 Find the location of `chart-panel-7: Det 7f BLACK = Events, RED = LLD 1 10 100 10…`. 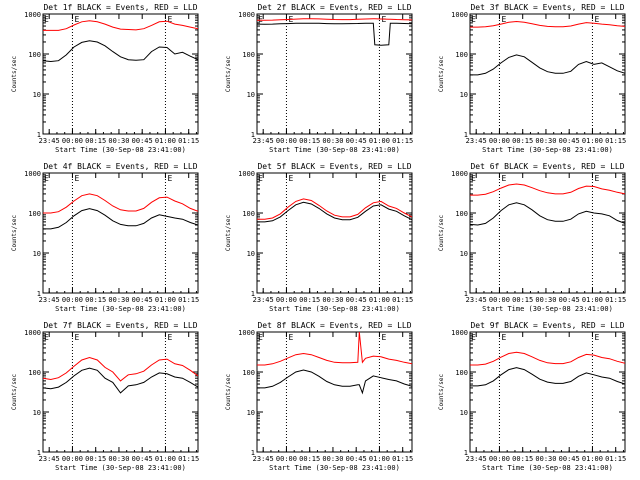

chart-panel-7: Det 7f BLACK = Events, RED = LLD 1 10 100 10… is located at coordinates (105, 396).